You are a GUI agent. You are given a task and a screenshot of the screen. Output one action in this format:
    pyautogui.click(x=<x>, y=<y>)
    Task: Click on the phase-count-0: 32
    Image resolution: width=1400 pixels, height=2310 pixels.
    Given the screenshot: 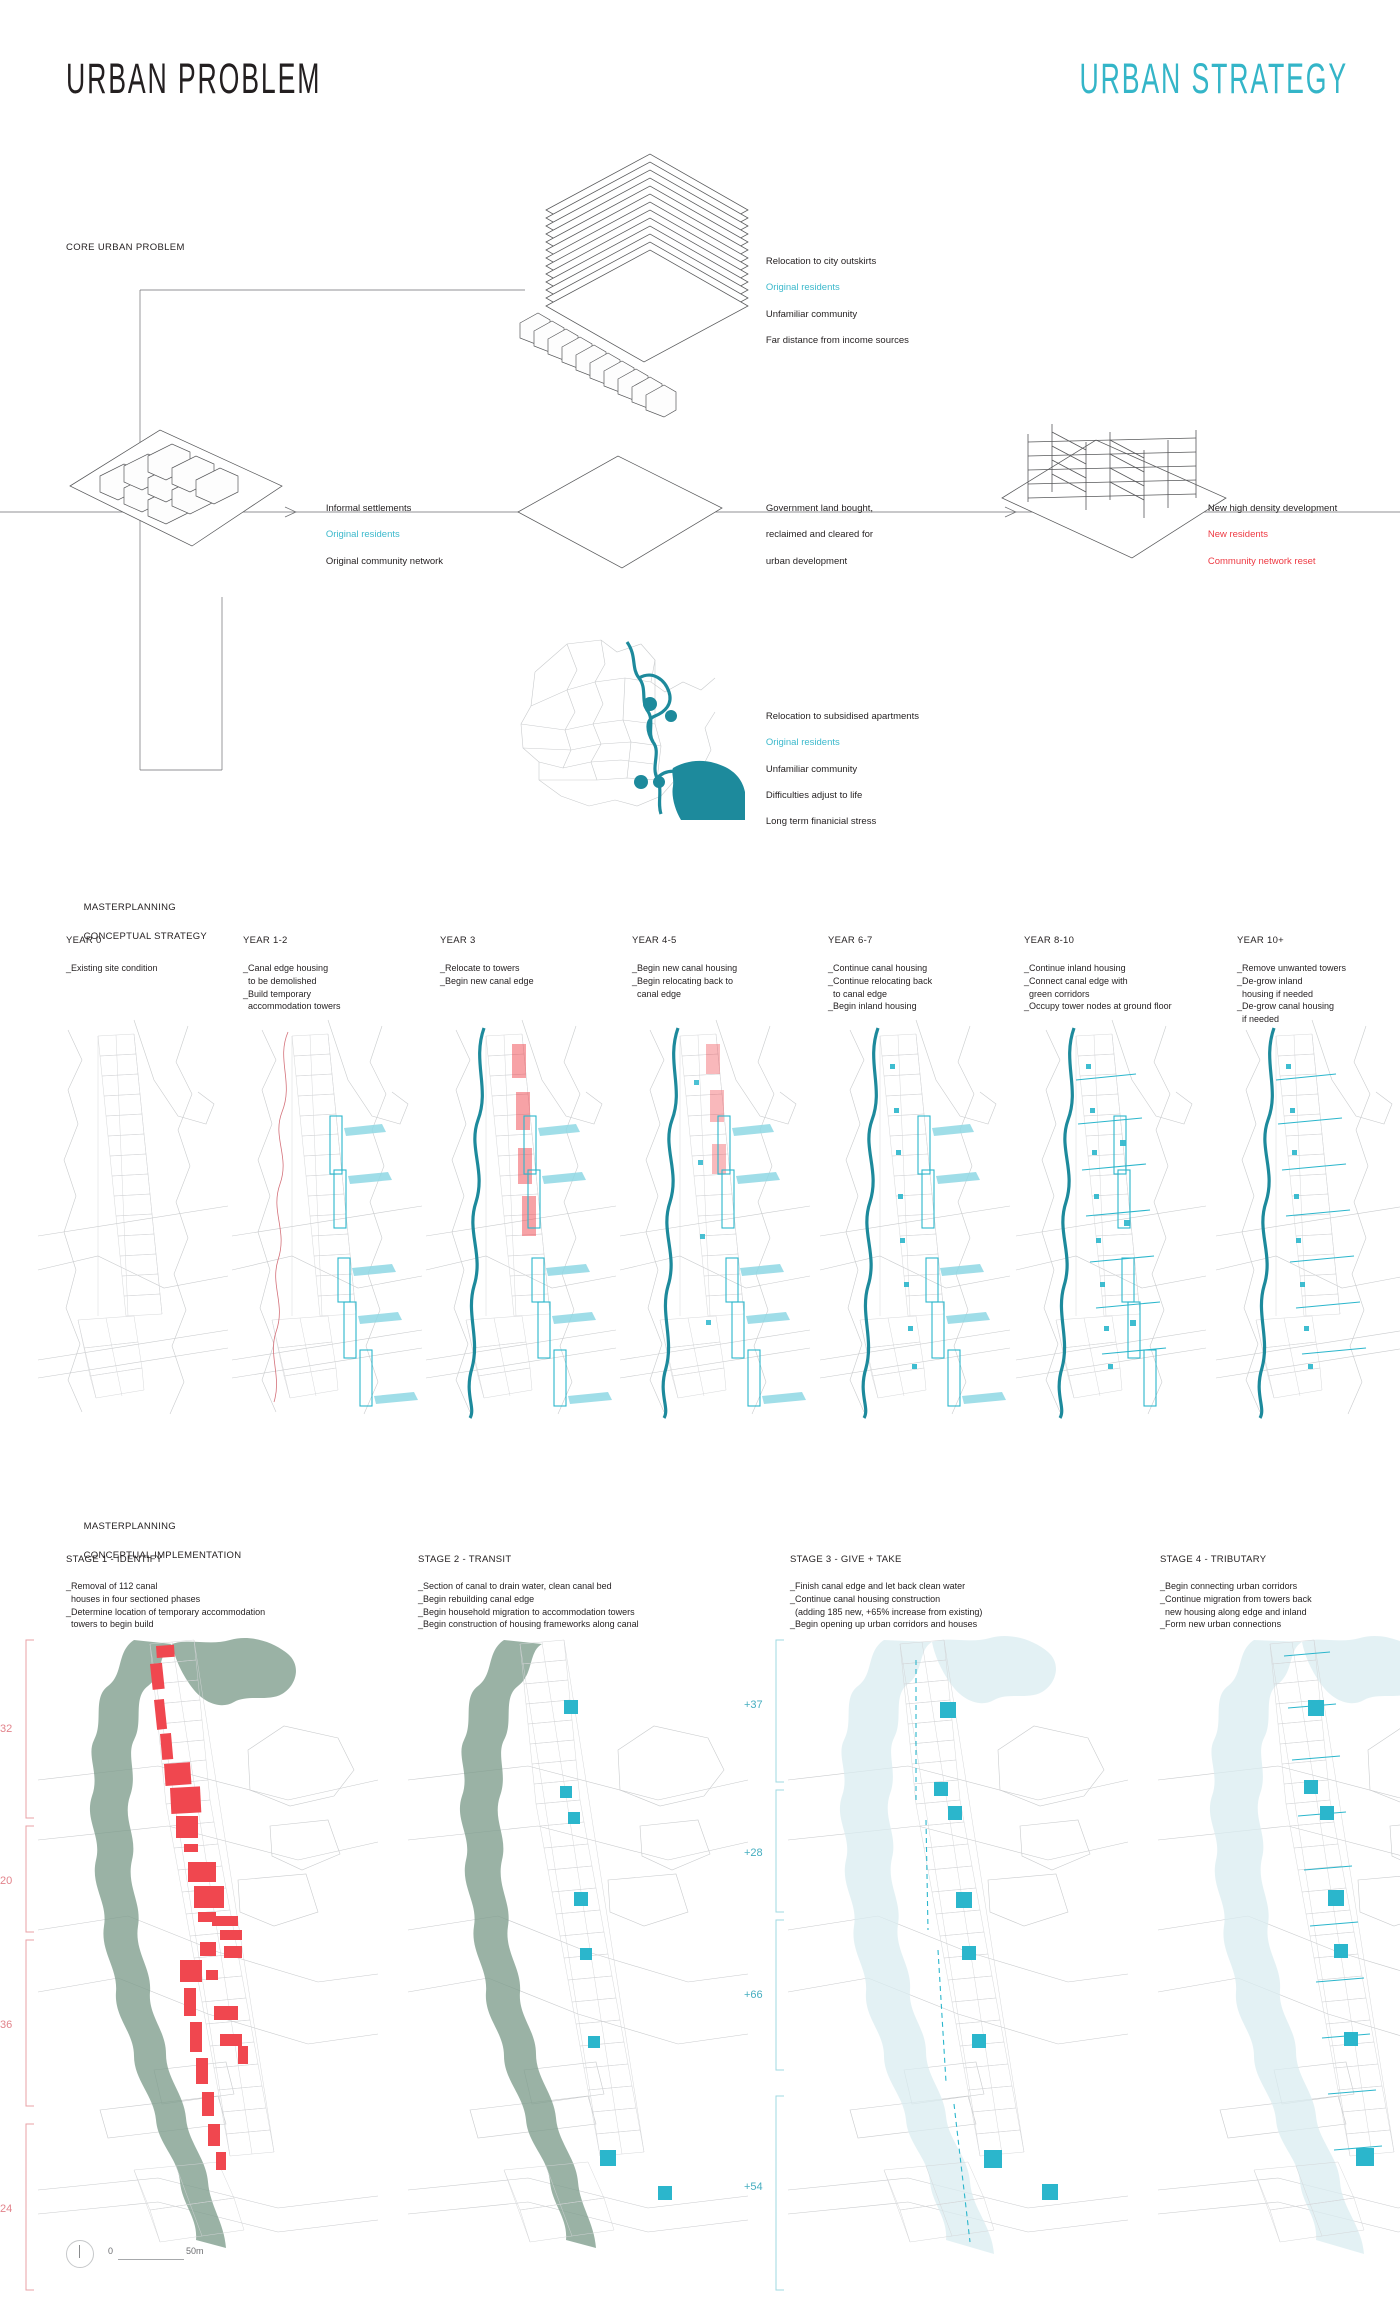 What is the action you would take?
    pyautogui.click(x=6, y=1729)
    